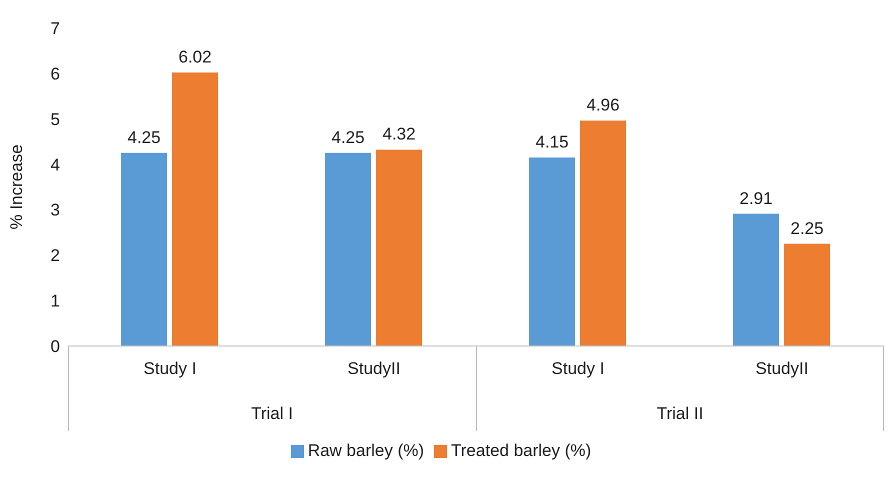  Describe the element at coordinates (16, 187) in the screenshot. I see `y-axis-title: % Increase` at that location.